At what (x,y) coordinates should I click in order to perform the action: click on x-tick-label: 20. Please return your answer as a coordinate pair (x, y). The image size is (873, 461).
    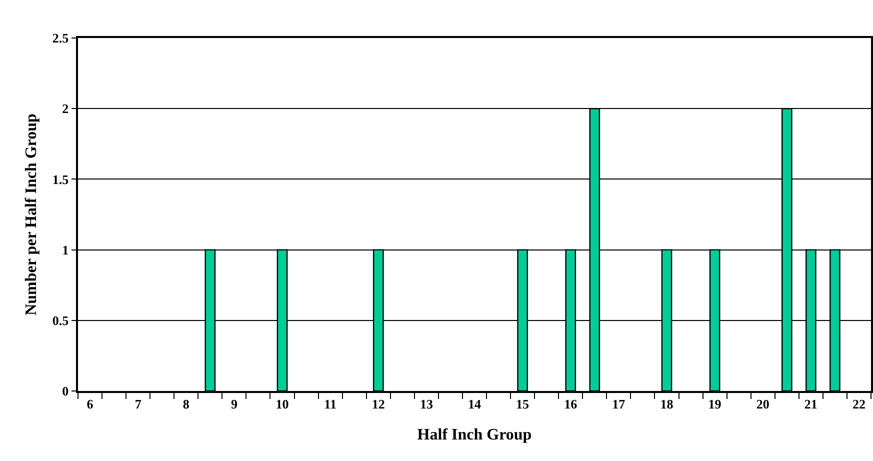
    Looking at the image, I should click on (763, 404).